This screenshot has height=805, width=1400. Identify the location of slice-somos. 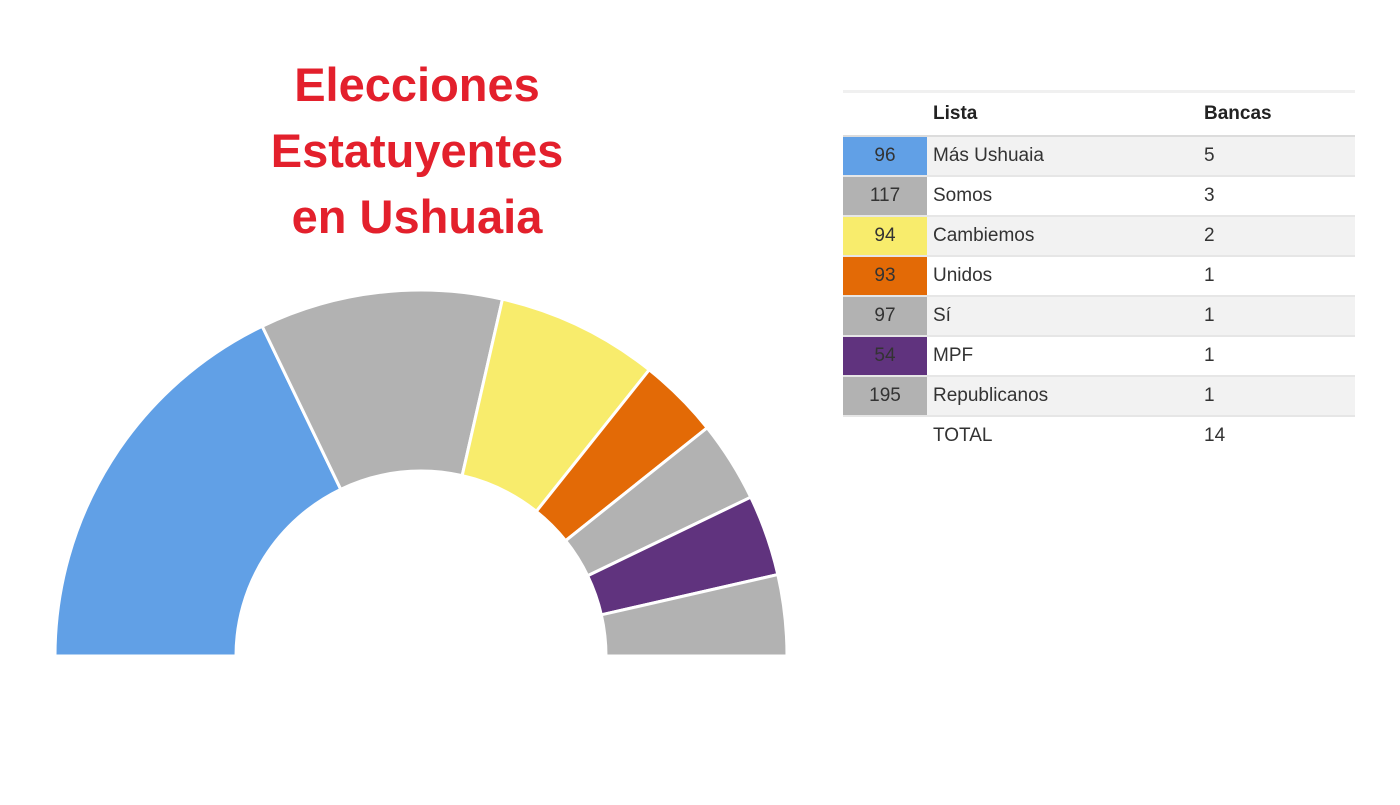
(382, 390).